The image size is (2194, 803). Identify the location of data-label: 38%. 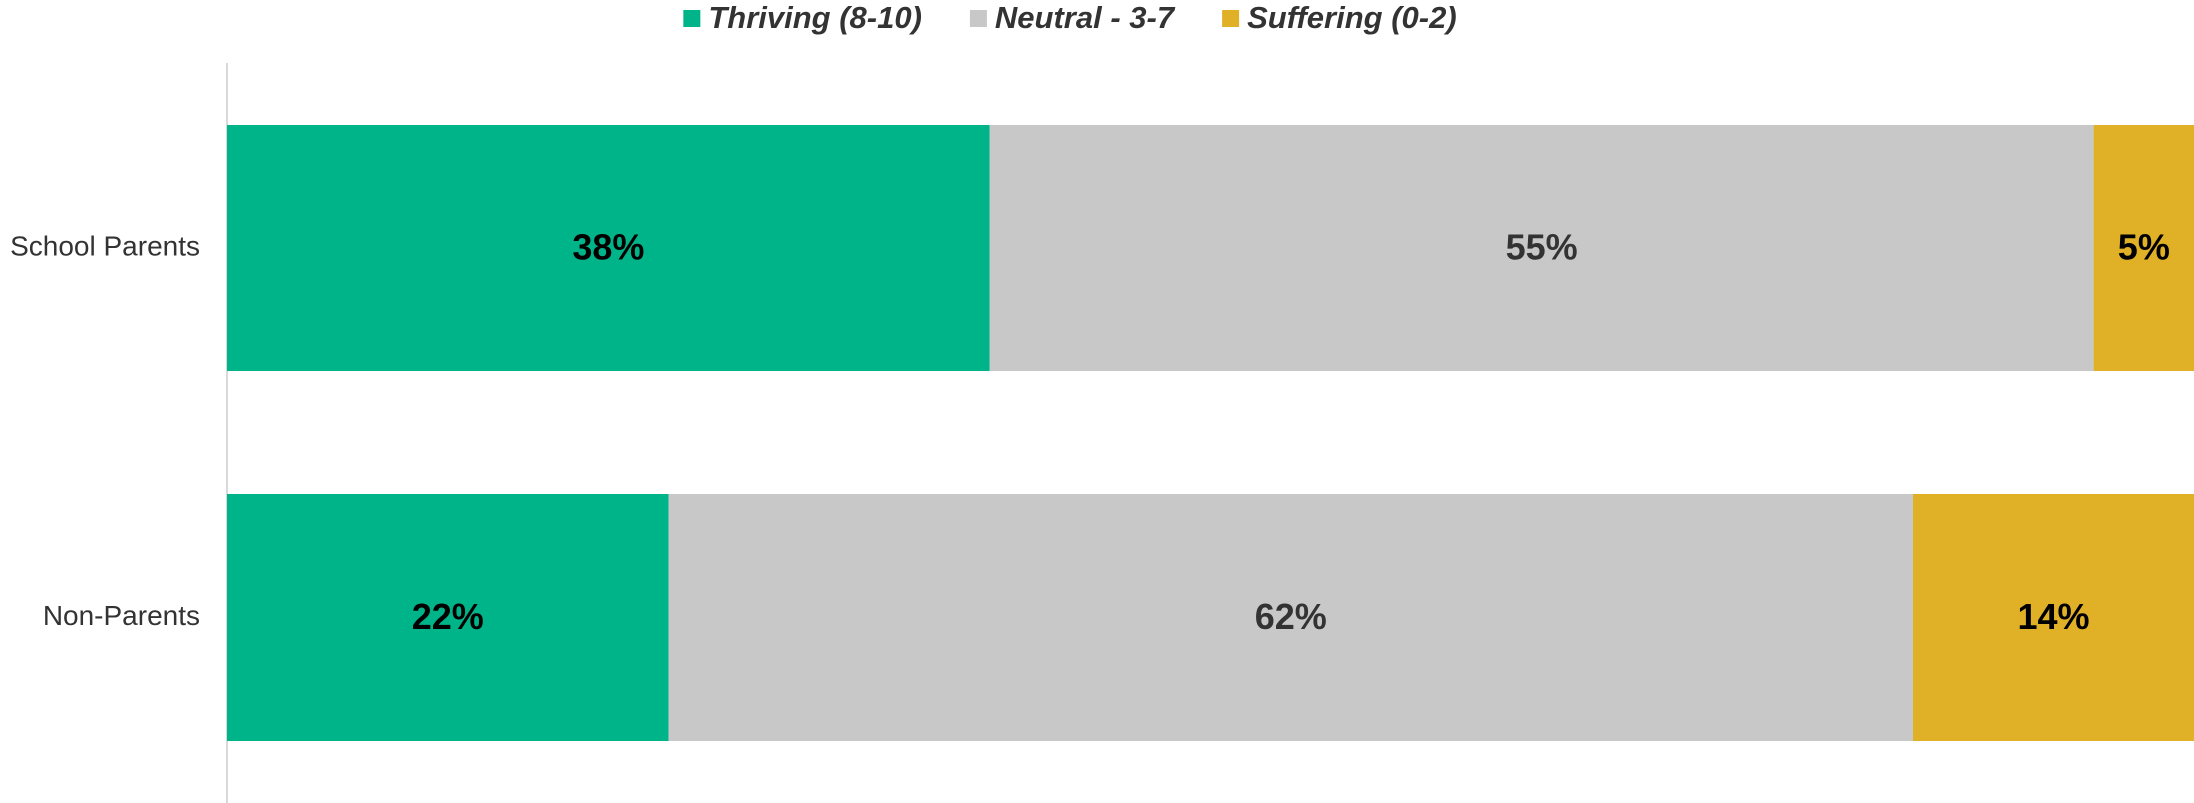
(608, 247).